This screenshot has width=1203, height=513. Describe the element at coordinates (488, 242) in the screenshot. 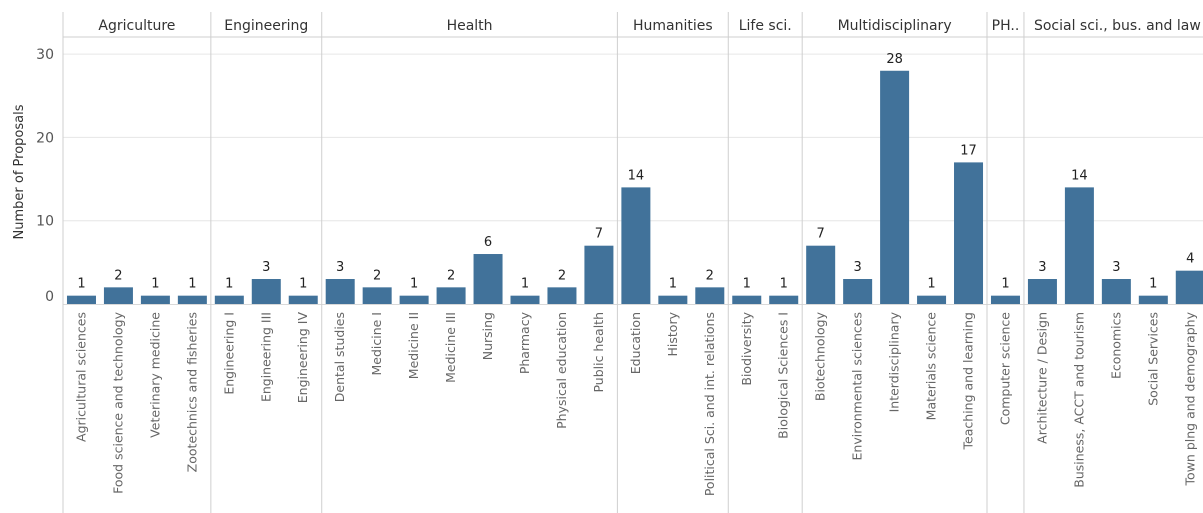

I see `data-label: 6` at that location.